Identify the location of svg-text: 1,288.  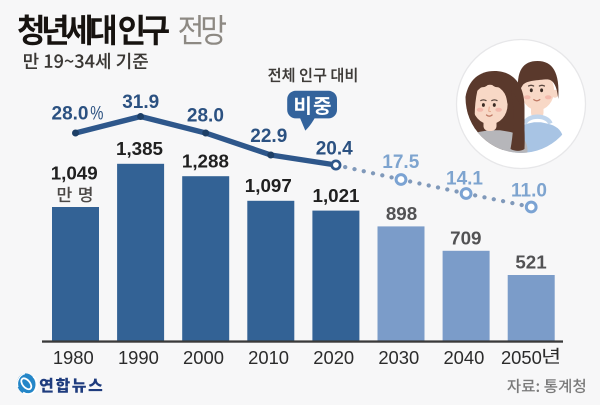
(205, 161).